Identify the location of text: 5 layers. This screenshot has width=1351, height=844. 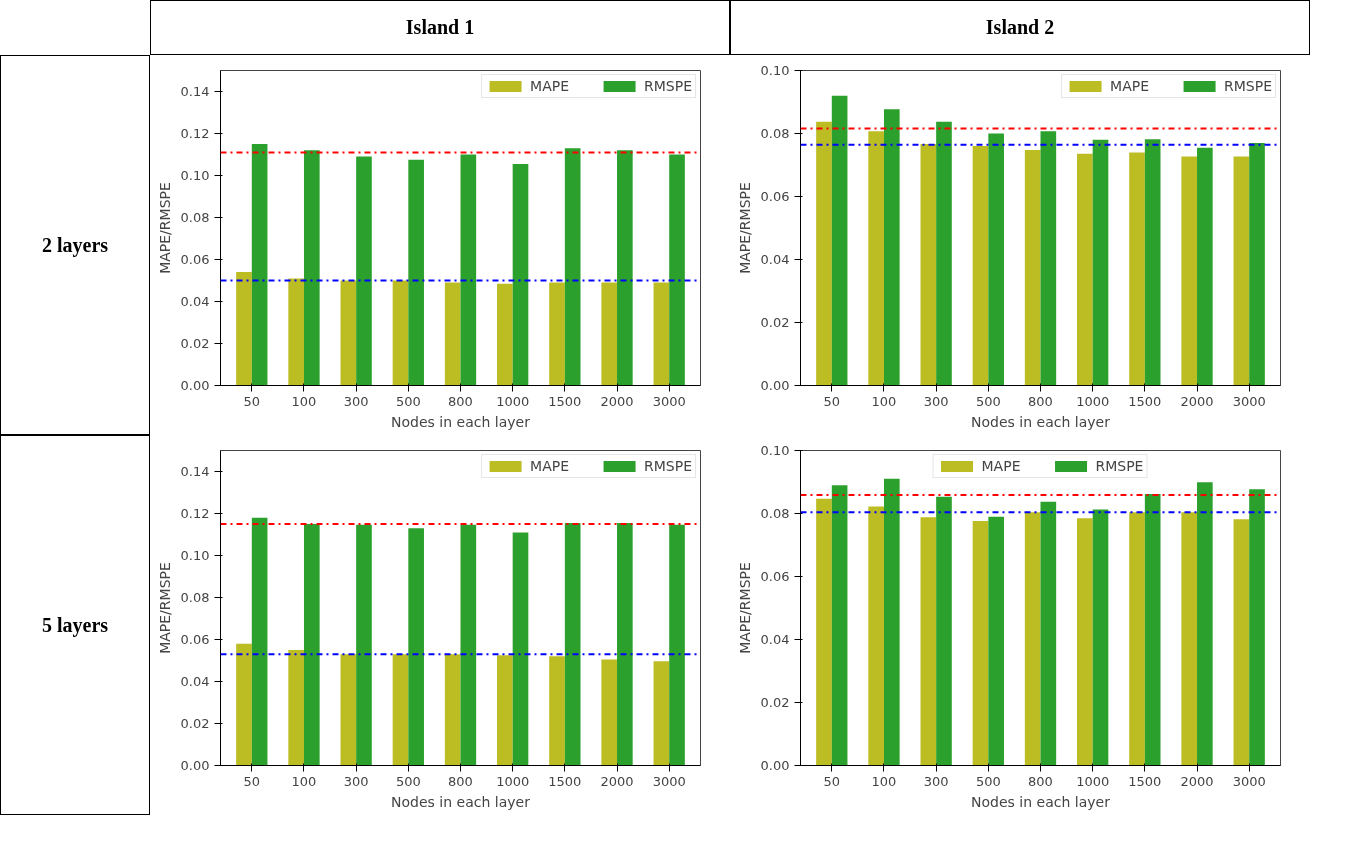
(75, 625).